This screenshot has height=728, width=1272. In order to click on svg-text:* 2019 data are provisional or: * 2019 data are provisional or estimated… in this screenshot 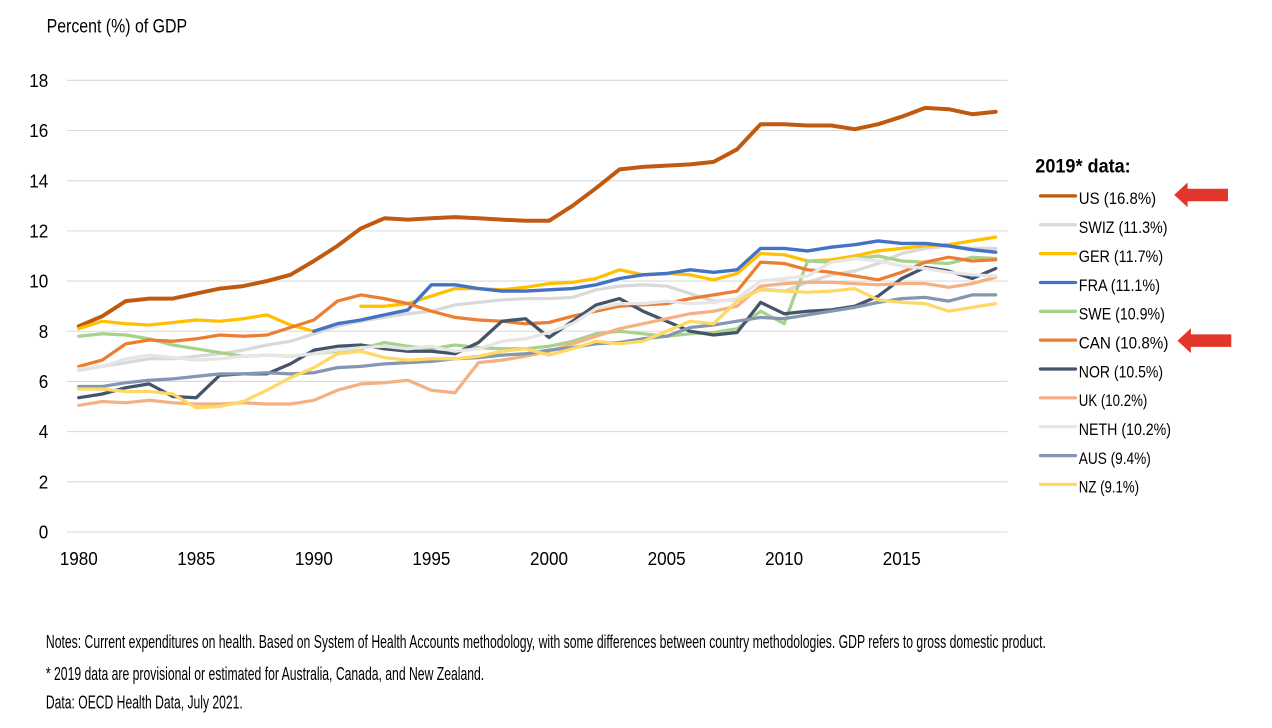, I will do `click(265, 673)`.